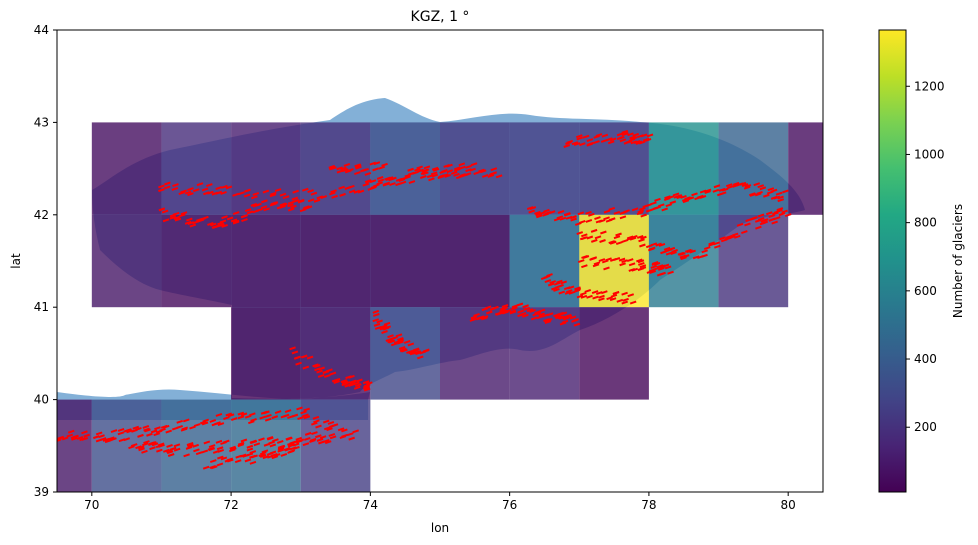 This screenshot has width=978, height=545. What do you see at coordinates (41, 492) in the screenshot?
I see `y-tick-label: 39` at bounding box center [41, 492].